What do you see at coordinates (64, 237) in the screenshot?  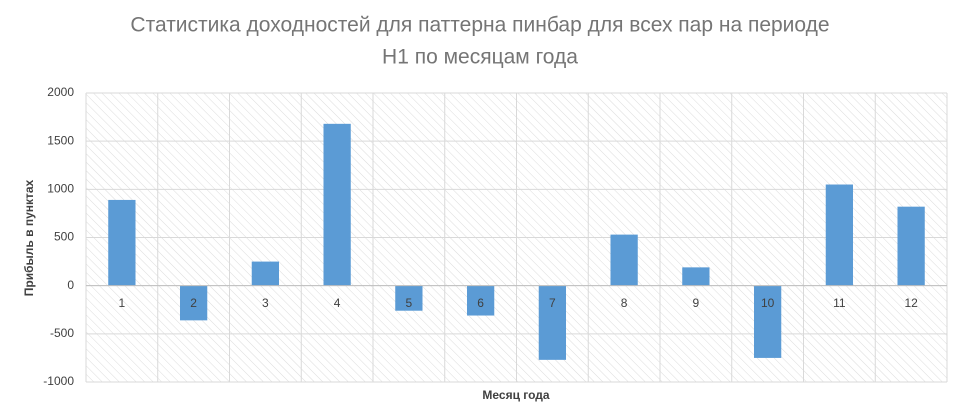 I see `y-tick-label: 500` at bounding box center [64, 237].